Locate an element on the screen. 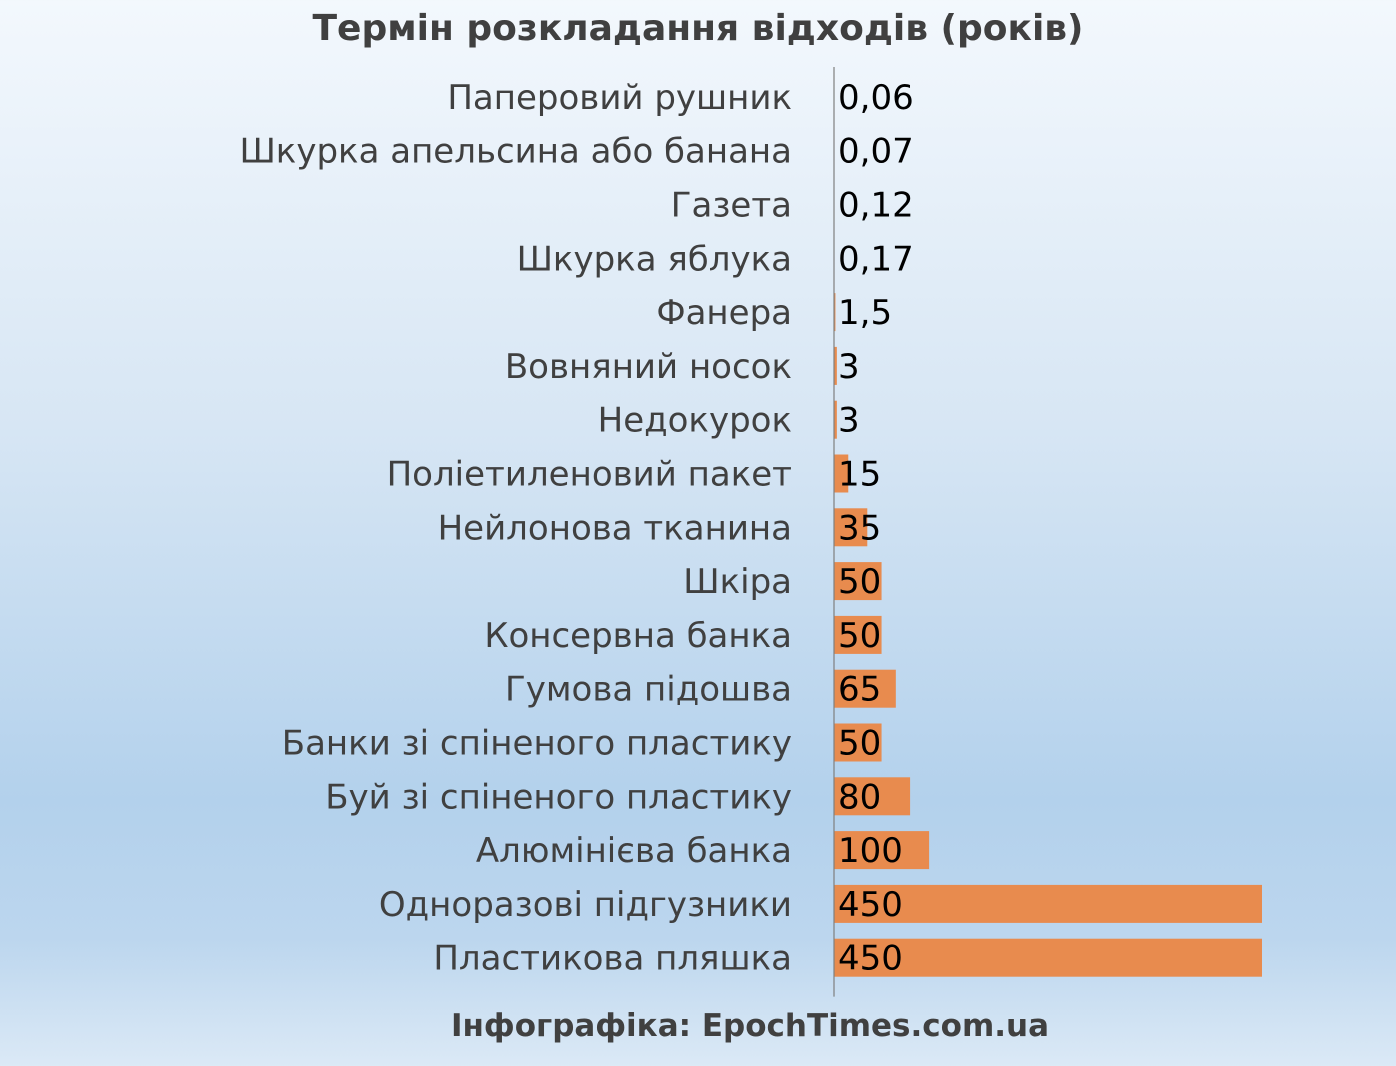 This screenshot has height=1066, width=1396. category-label: Фанера is located at coordinates (724, 313).